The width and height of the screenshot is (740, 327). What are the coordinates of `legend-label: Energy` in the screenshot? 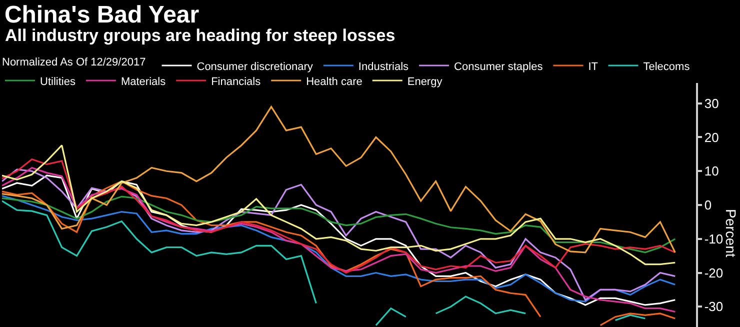 It's located at (425, 82).